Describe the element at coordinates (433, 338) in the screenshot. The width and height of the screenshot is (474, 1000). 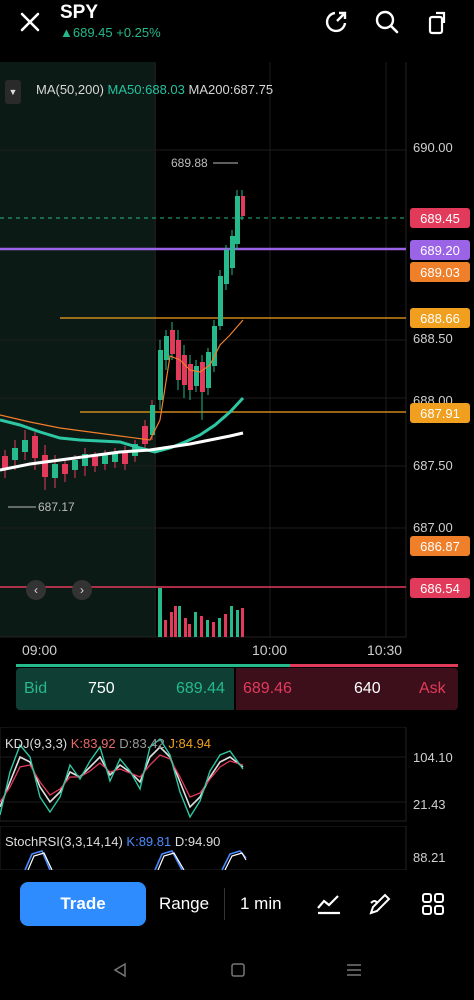
I see `price-axis-label: 688.50` at that location.